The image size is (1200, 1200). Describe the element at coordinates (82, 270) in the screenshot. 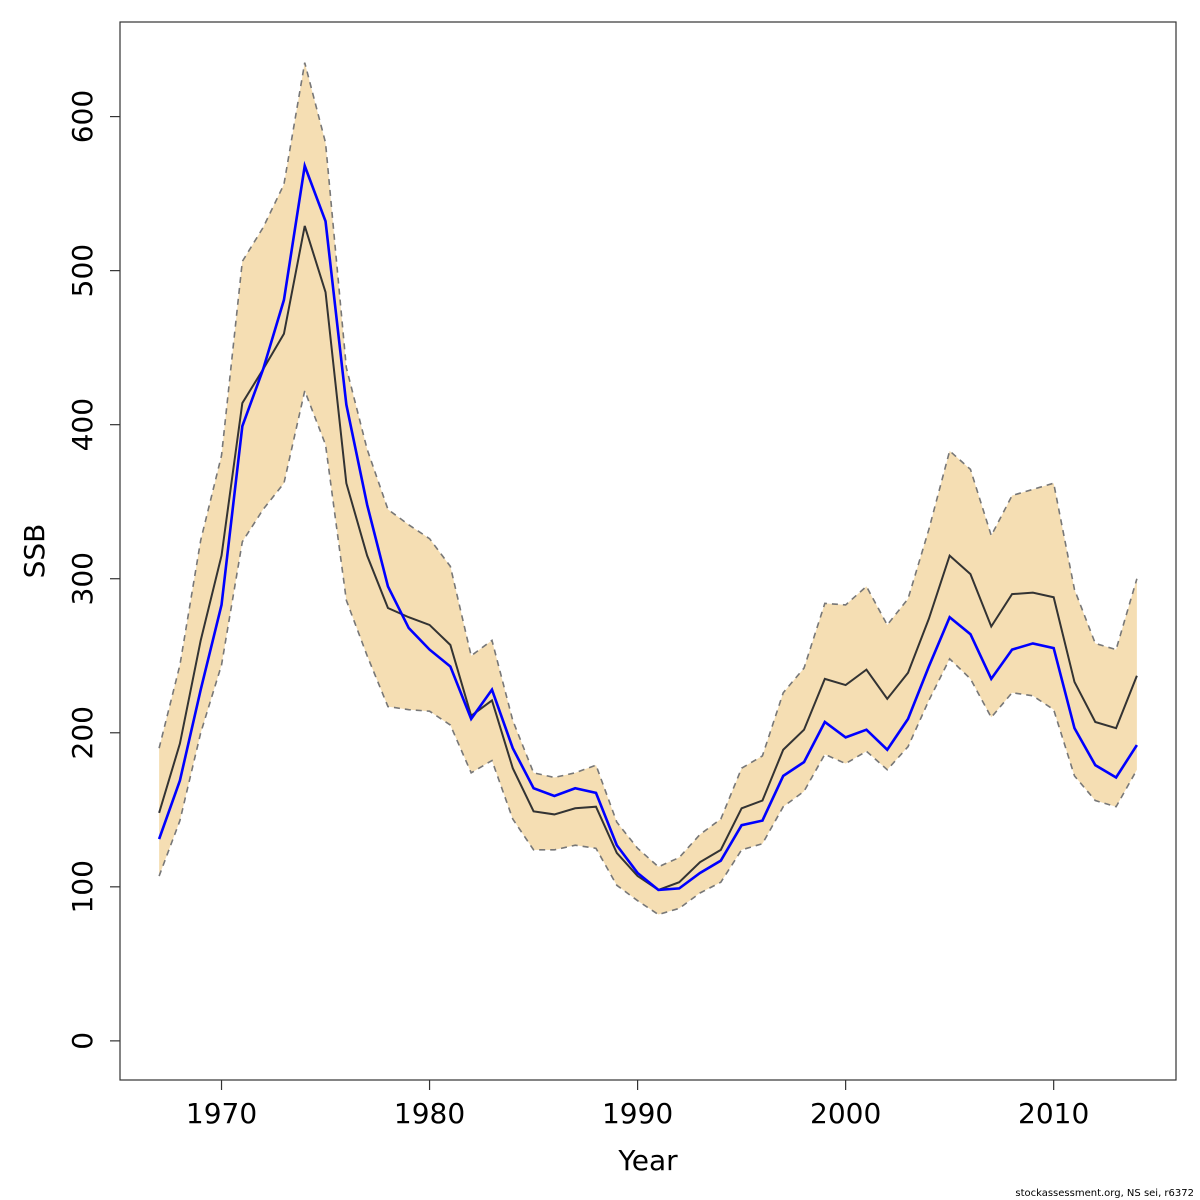

I see `y-tick-label: 500` at that location.